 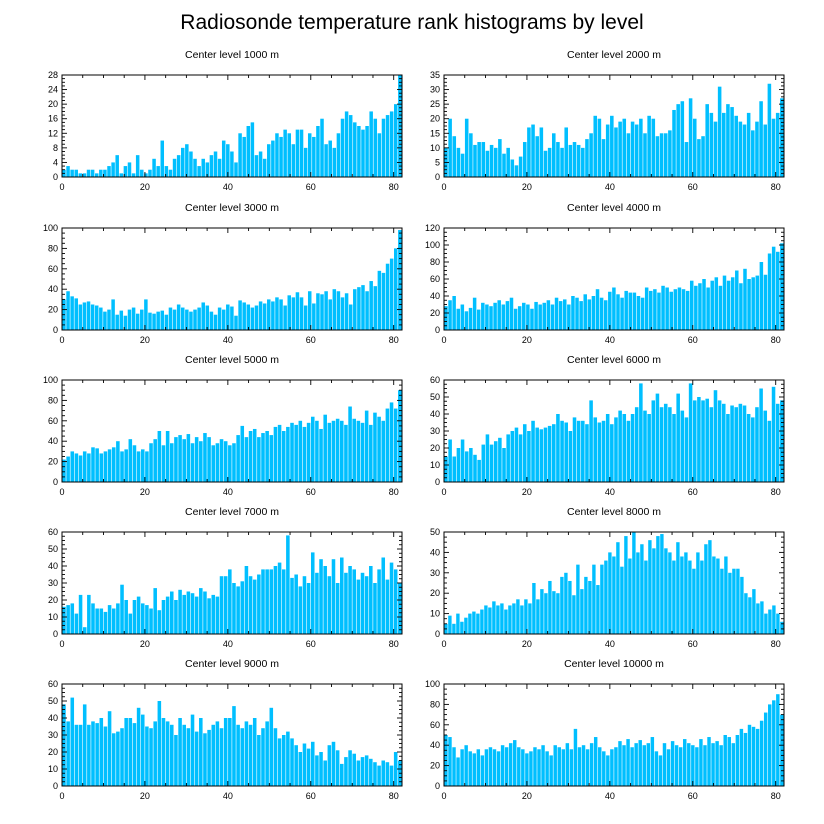 What do you see at coordinates (61, 644) in the screenshot?
I see `x-tick-label: 0` at bounding box center [61, 644].